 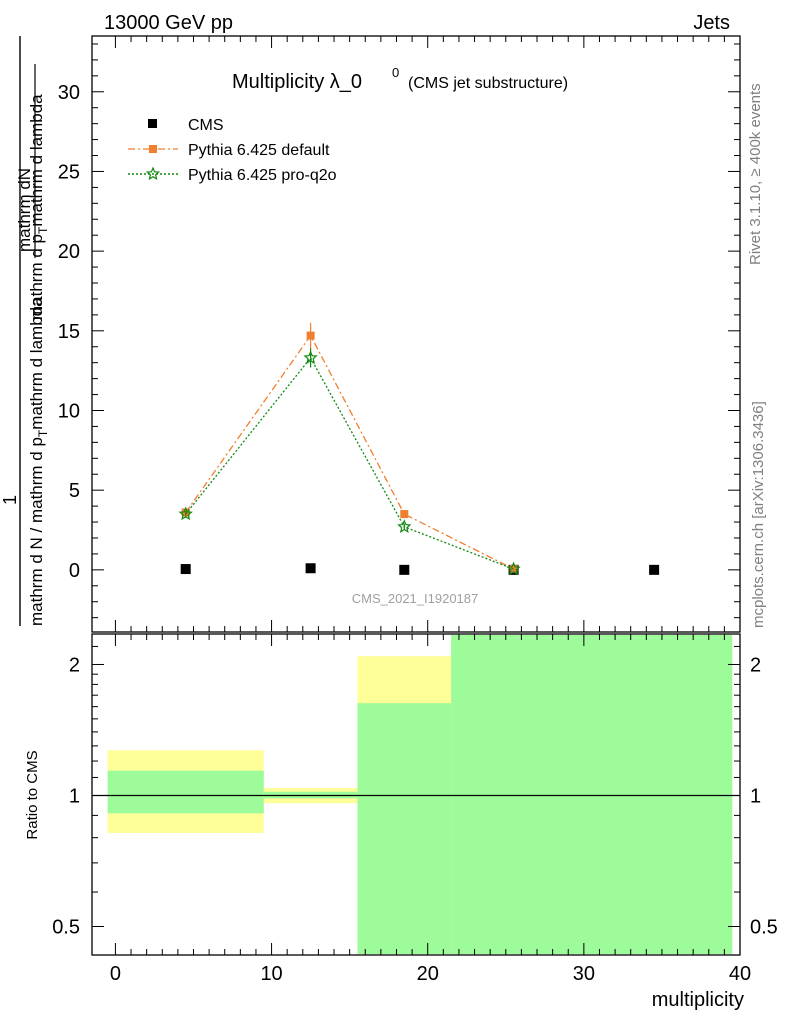 What do you see at coordinates (69, 252) in the screenshot?
I see `y-tick-label: 20` at bounding box center [69, 252].